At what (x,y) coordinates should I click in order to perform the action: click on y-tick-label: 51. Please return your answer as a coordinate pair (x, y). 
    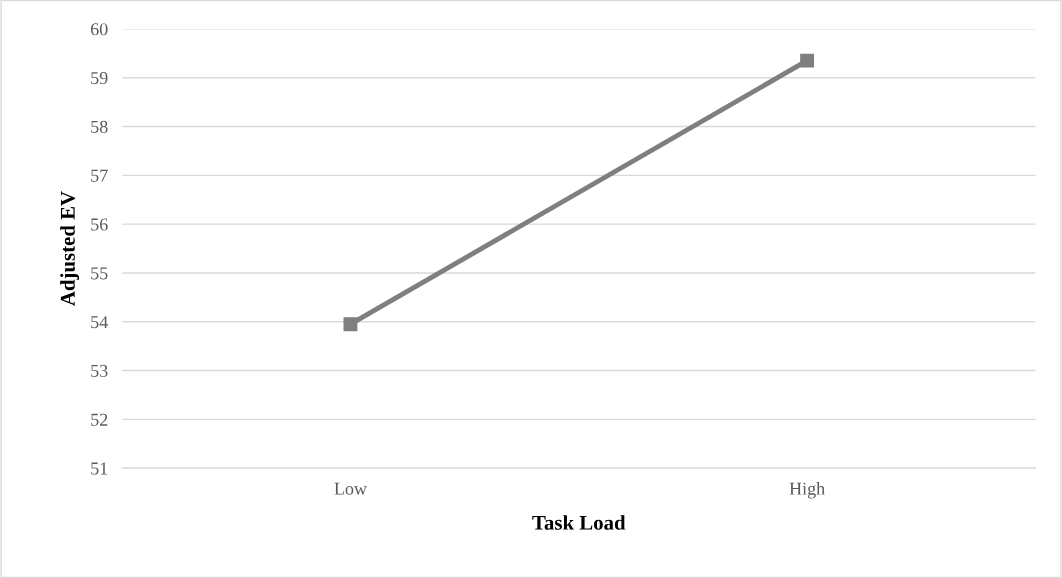
    Looking at the image, I should click on (99, 468).